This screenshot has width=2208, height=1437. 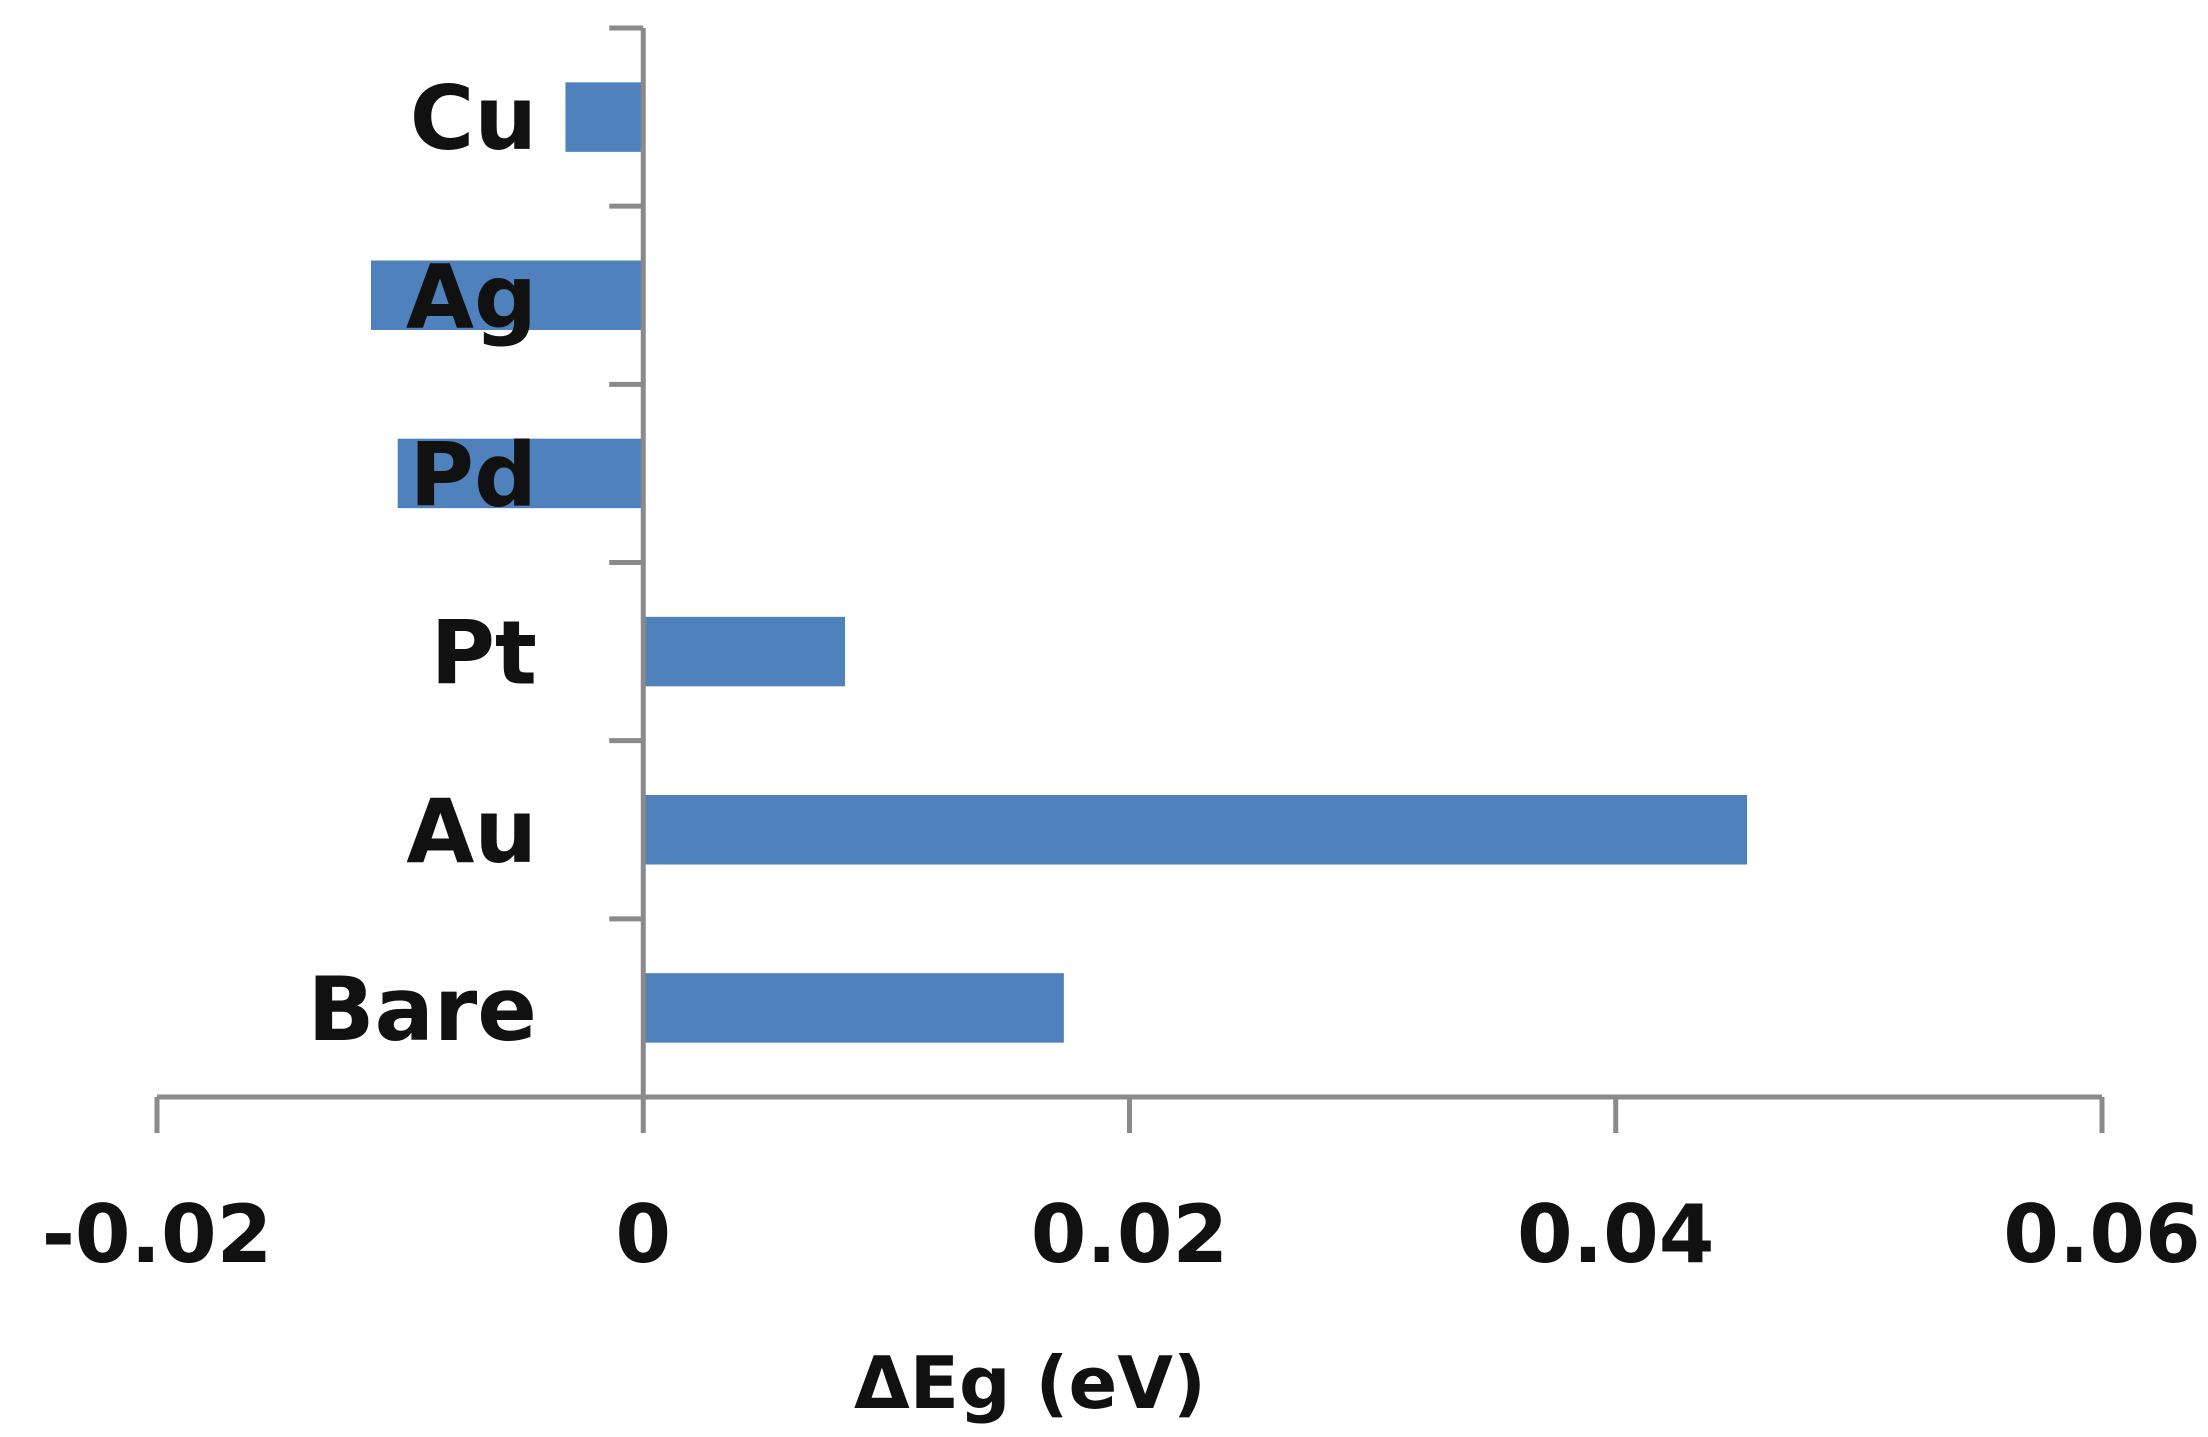 I want to click on category-label-bare: Bare, so click(x=422, y=1009).